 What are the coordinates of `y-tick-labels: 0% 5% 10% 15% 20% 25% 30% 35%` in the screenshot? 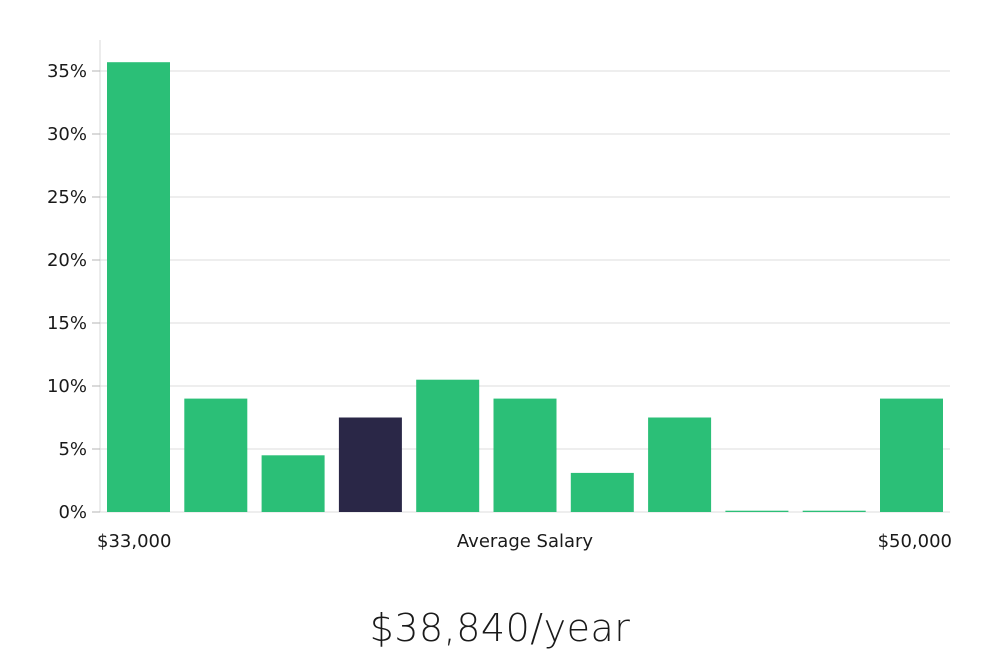 It's located at (73, 292).